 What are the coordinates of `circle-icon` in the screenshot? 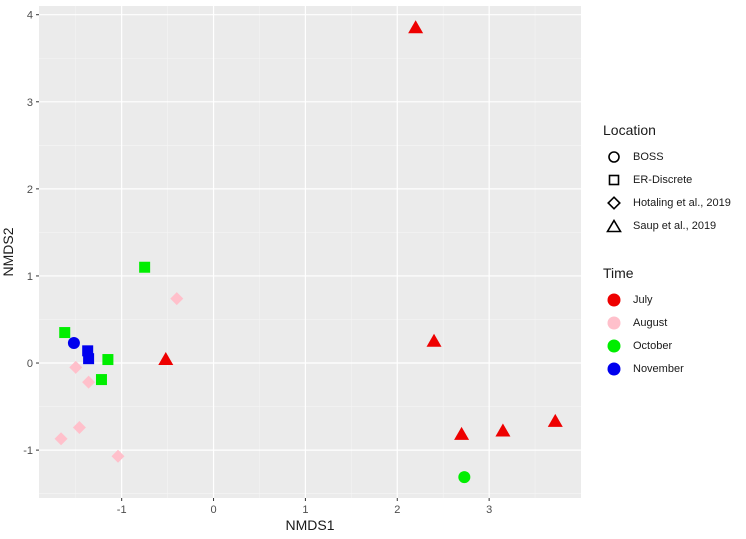 It's located at (614, 157).